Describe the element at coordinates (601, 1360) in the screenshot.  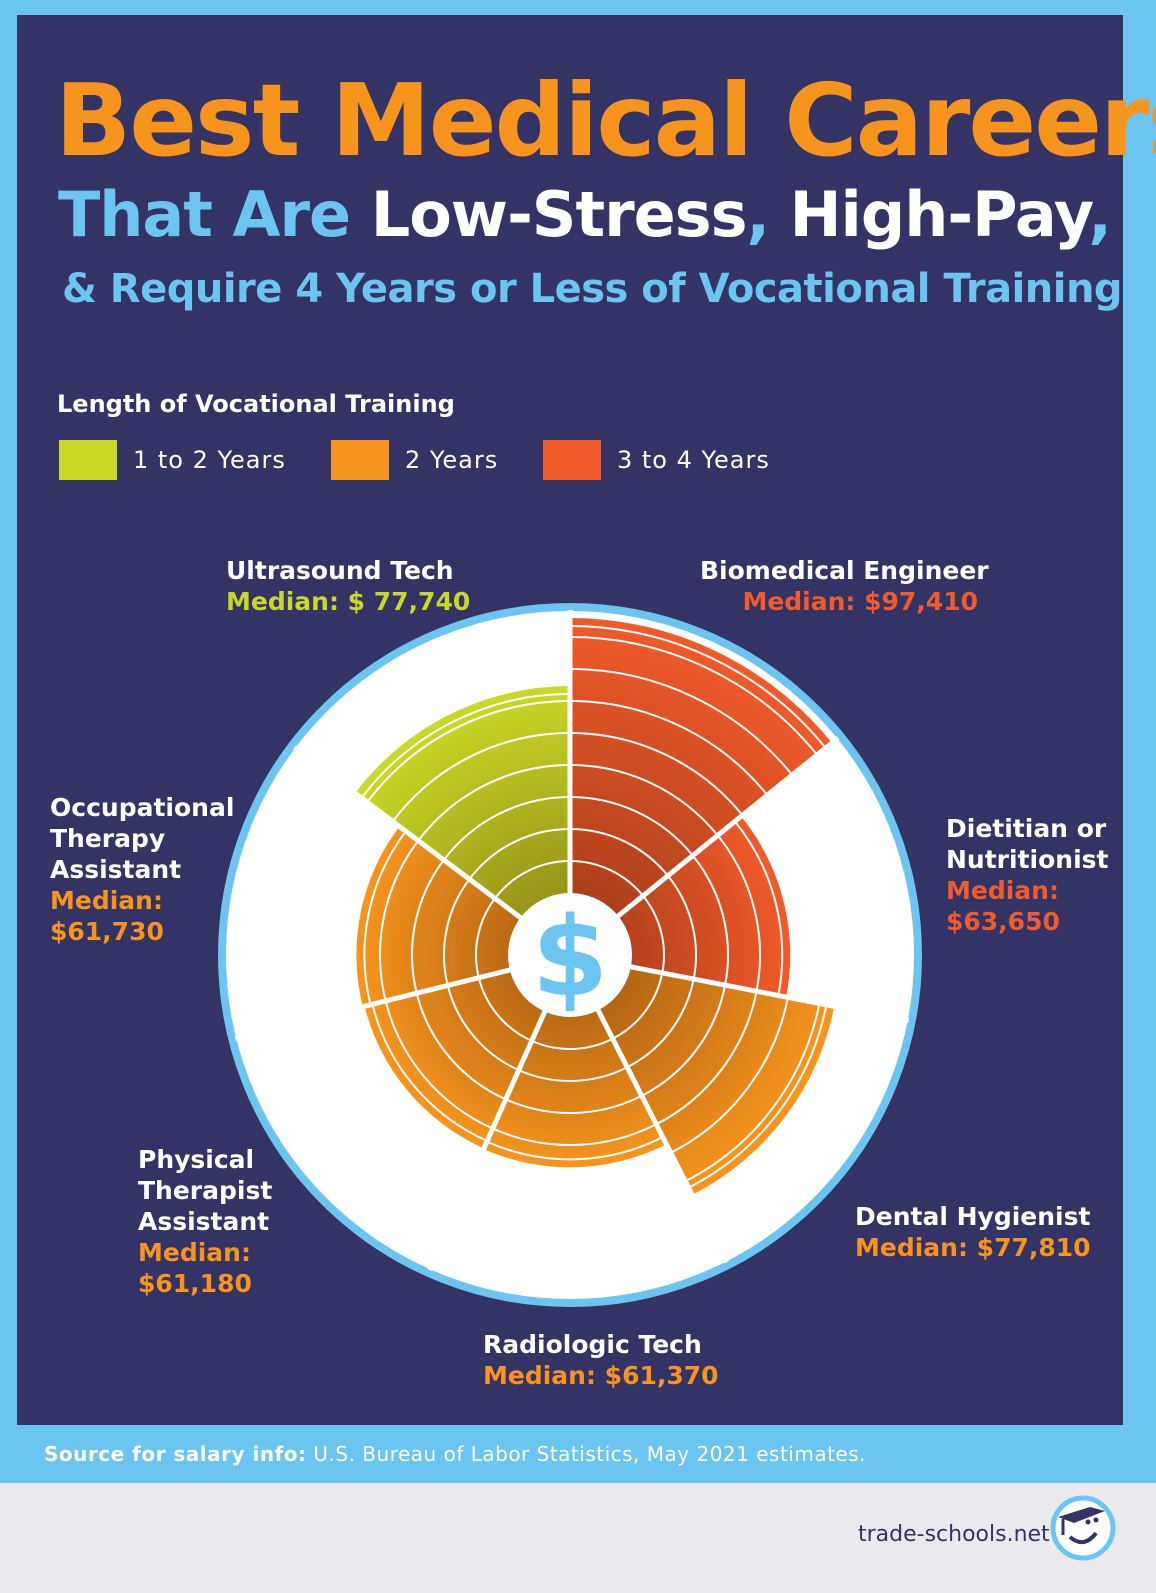
I see `label-radiologic: Radiologic Tech Median: $61,370` at that location.